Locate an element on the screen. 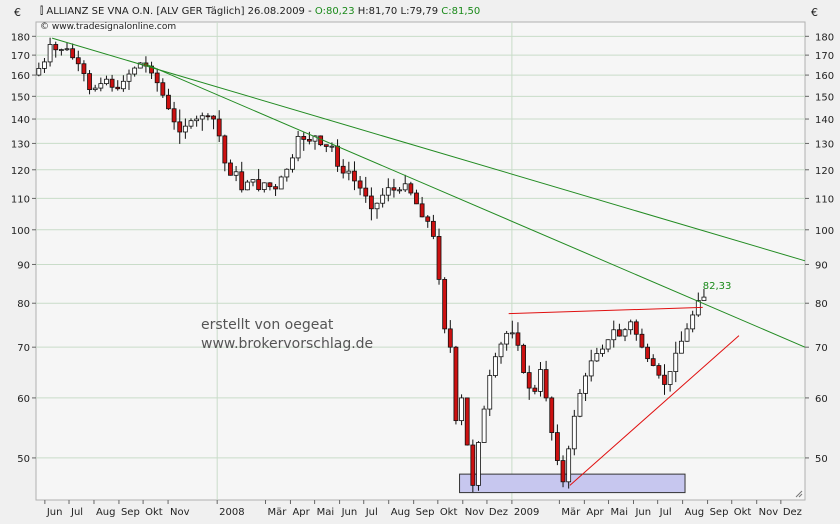  y-tick-label: 160 is located at coordinates (20, 76).